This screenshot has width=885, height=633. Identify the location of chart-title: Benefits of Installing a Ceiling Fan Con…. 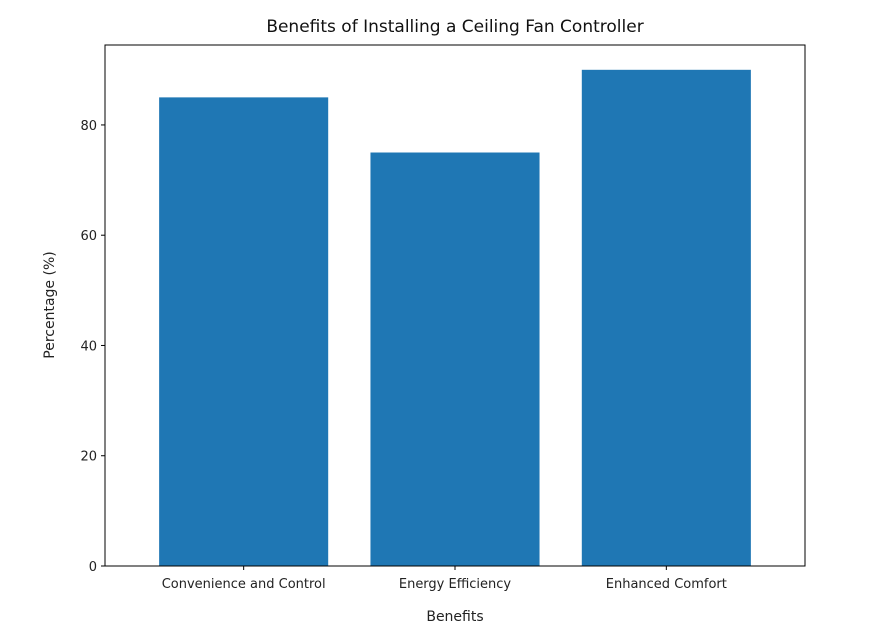
(454, 27).